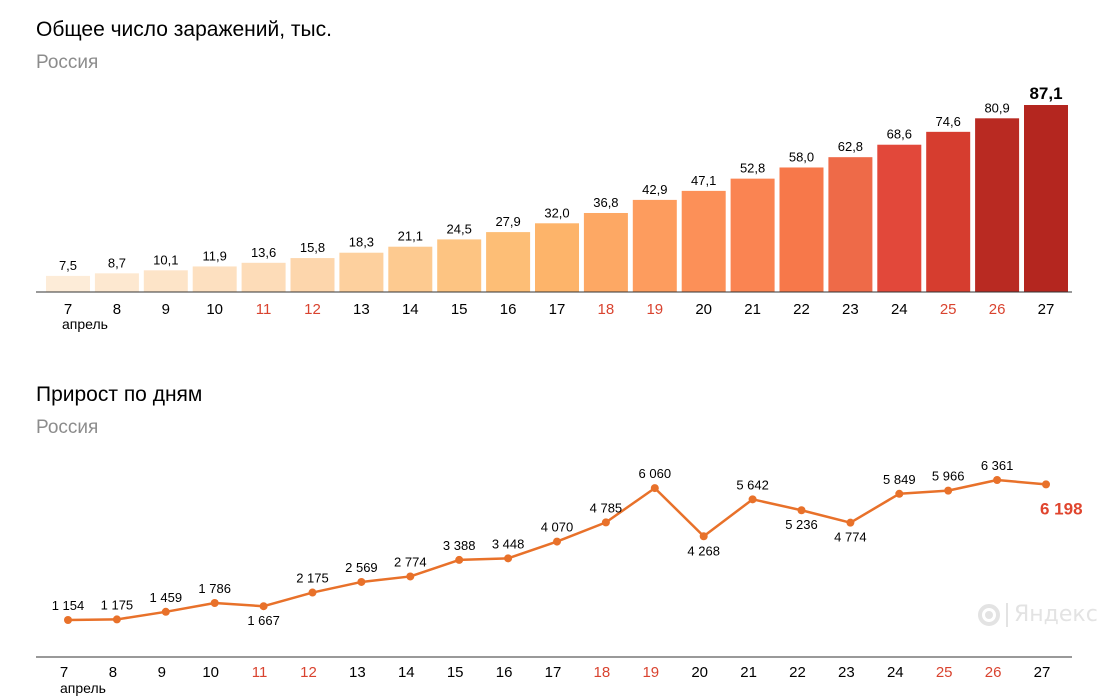  Describe the element at coordinates (655, 473) in the screenshot. I see `point-value-label: 6 060` at that location.